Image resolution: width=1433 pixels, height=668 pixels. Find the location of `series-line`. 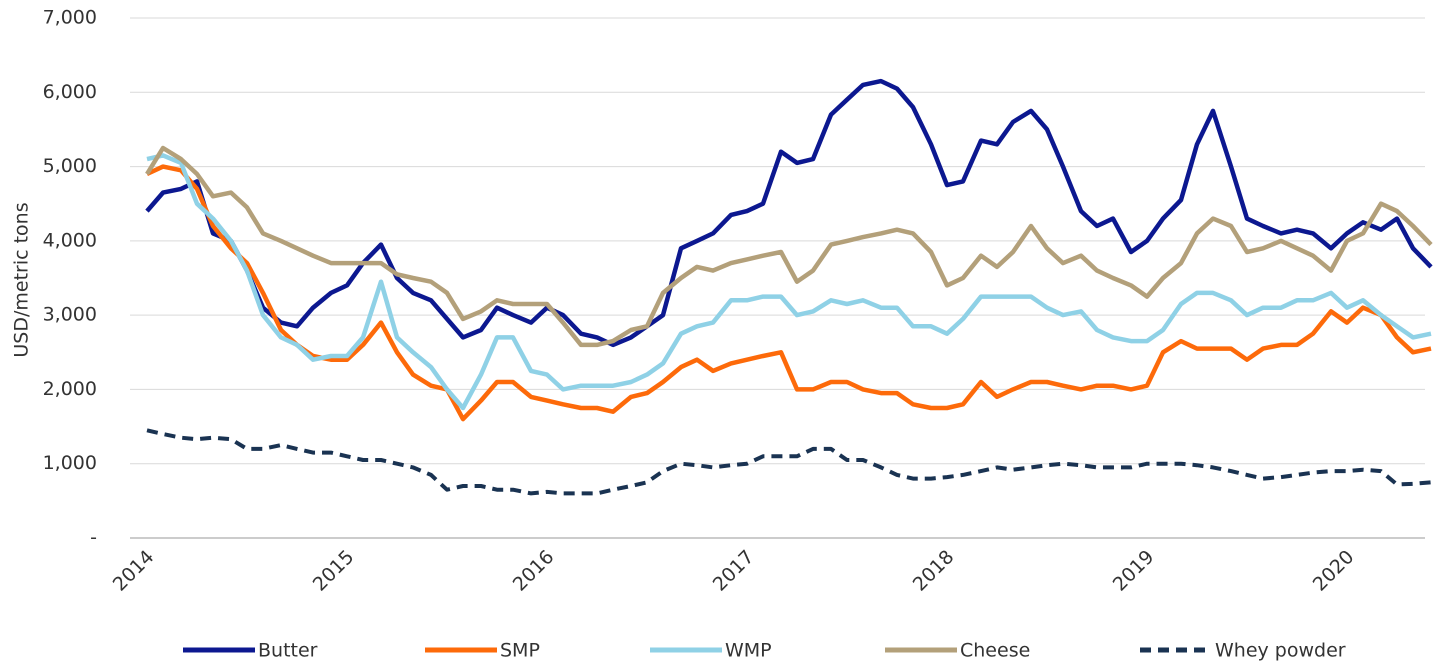

series-line is located at coordinates (789, 462).